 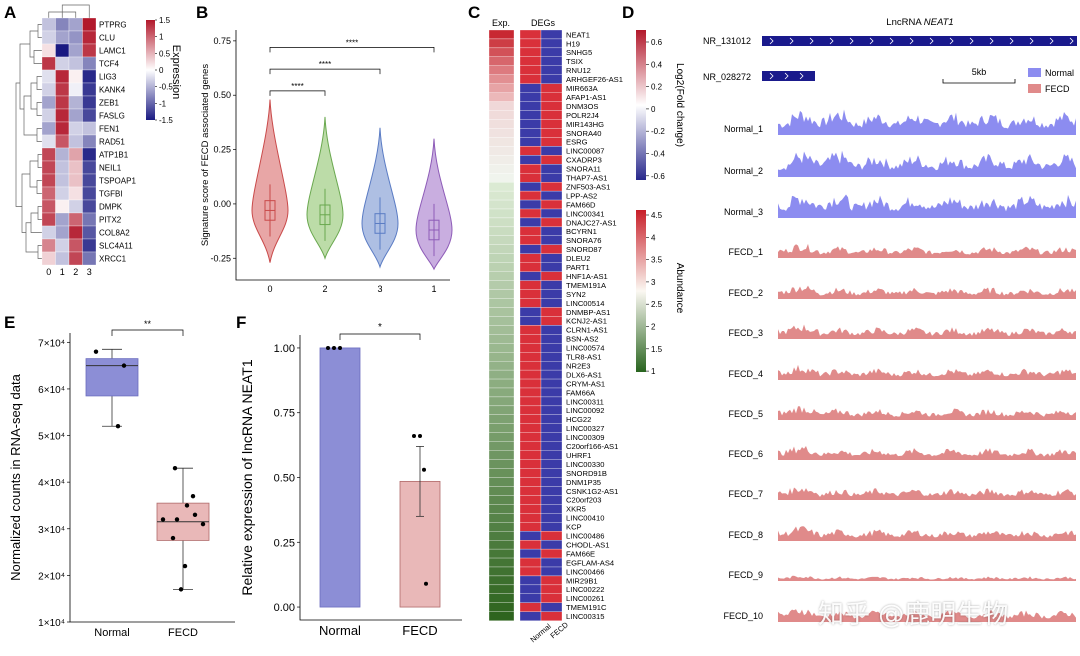 What do you see at coordinates (165, 53) in the screenshot?
I see `legend-tick-label: 0.5` at bounding box center [165, 53].